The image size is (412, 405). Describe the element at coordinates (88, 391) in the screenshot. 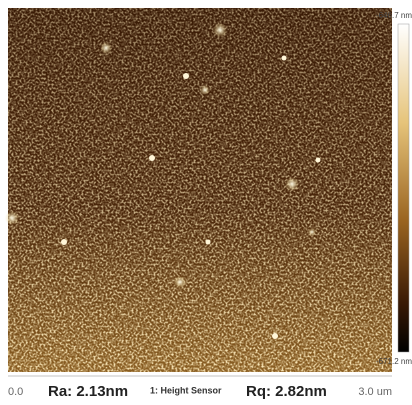

I see `ra-value: Ra: 2.13nm` at that location.